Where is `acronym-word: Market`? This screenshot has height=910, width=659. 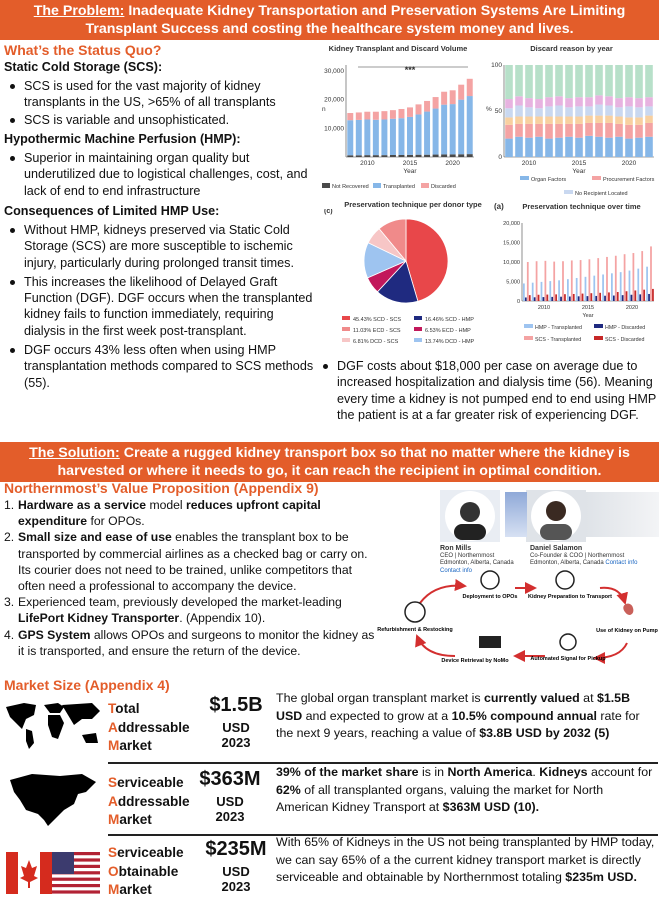 acronym-word: Market is located at coordinates (146, 890).